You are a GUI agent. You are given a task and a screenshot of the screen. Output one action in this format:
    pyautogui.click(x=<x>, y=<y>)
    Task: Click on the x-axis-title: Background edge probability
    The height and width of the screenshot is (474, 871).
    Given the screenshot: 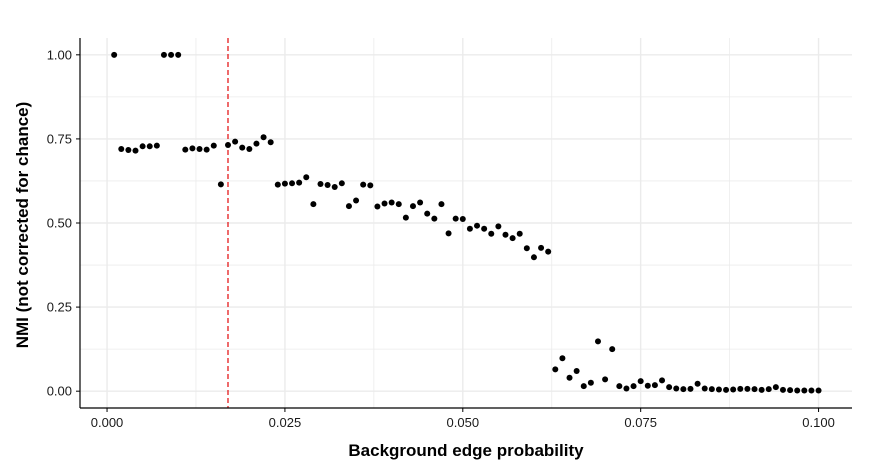 What is the action you would take?
    pyautogui.click(x=466, y=450)
    